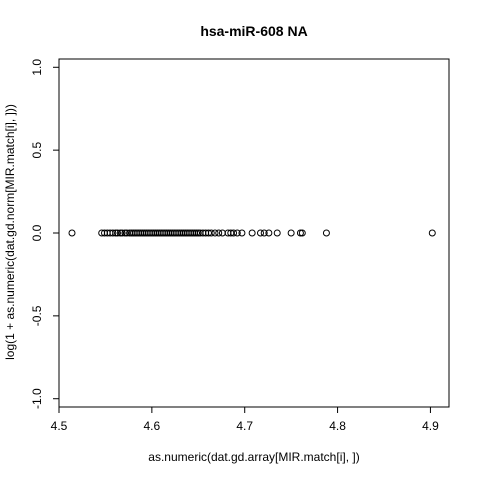 The height and width of the screenshot is (480, 480). I want to click on data-points, so click(252, 233).